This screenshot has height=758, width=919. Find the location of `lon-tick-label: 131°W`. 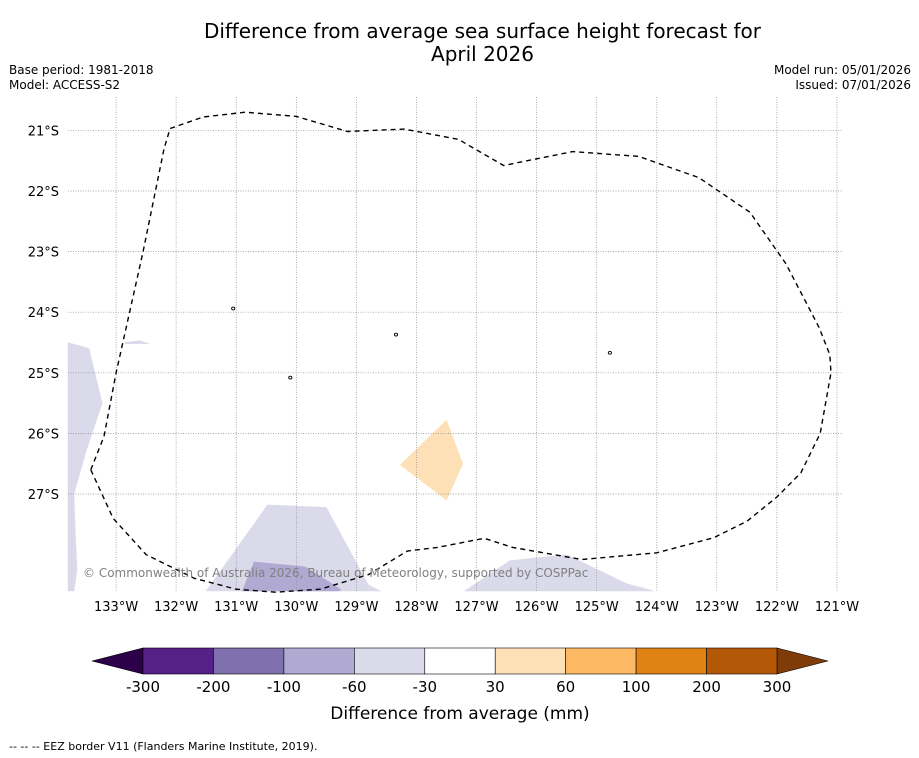

lon-tick-label: 131°W is located at coordinates (236, 607).